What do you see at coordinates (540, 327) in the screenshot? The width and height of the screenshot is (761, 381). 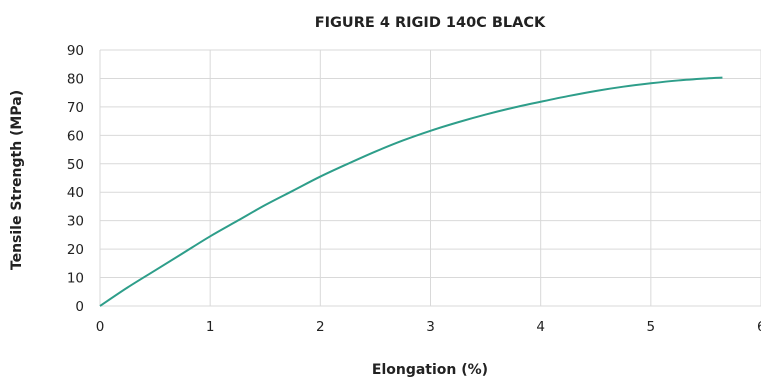 I see `x-tick-label: 4` at bounding box center [540, 327].